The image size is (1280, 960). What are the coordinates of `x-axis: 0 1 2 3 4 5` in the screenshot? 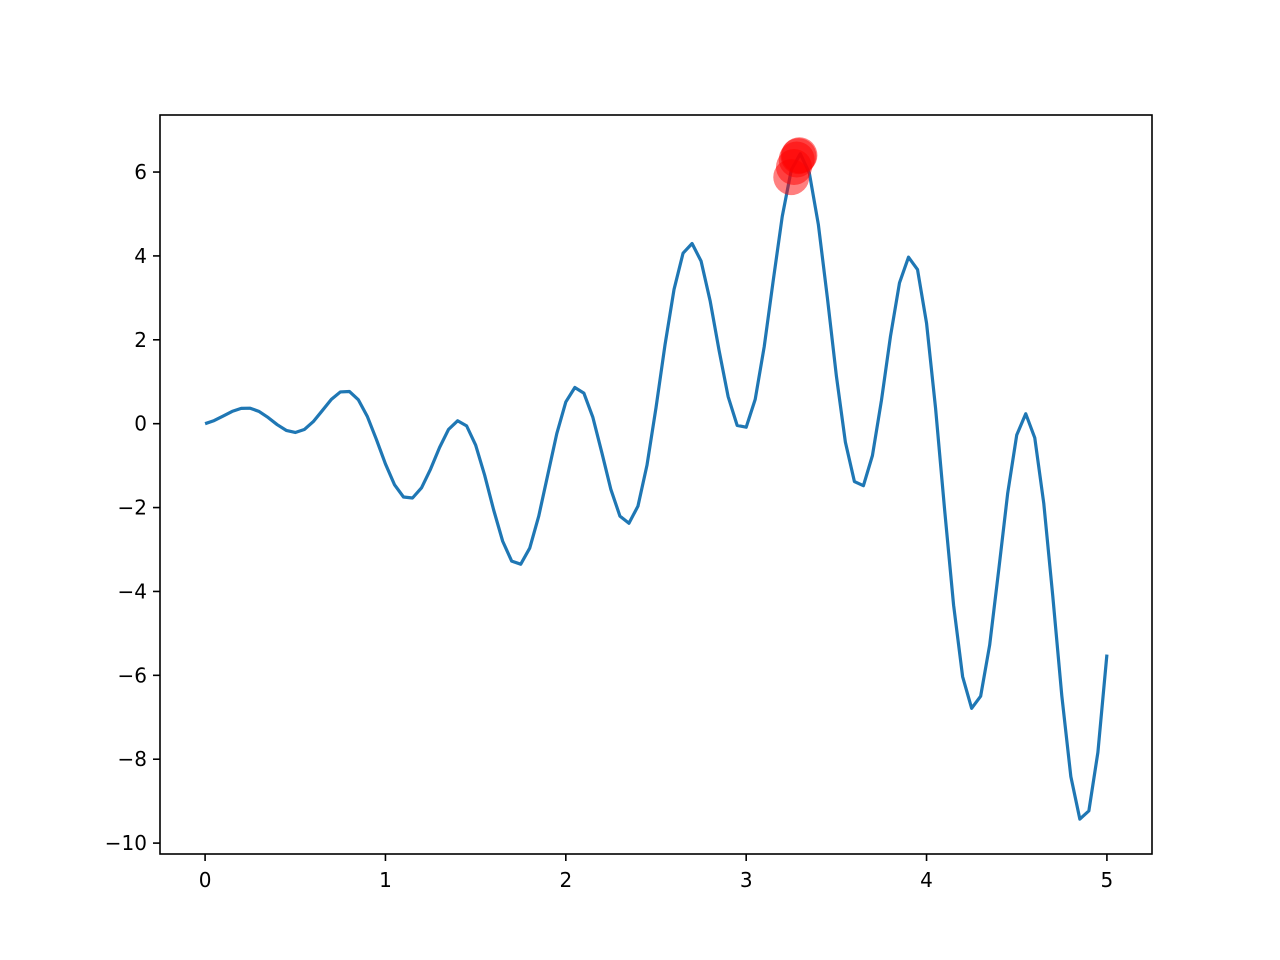 It's located at (656, 873).